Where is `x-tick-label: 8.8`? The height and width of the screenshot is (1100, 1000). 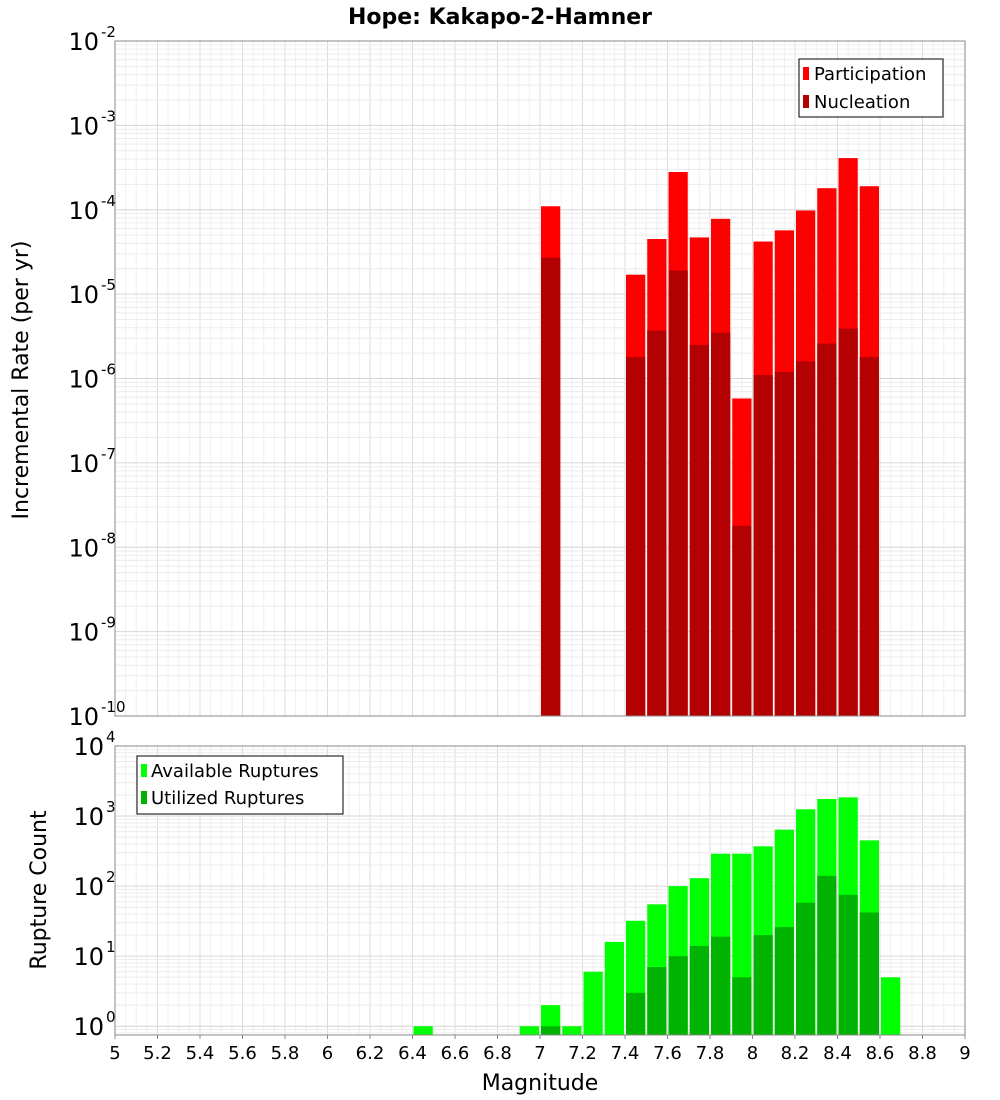
x-tick-label: 8.8 is located at coordinates (922, 1053).